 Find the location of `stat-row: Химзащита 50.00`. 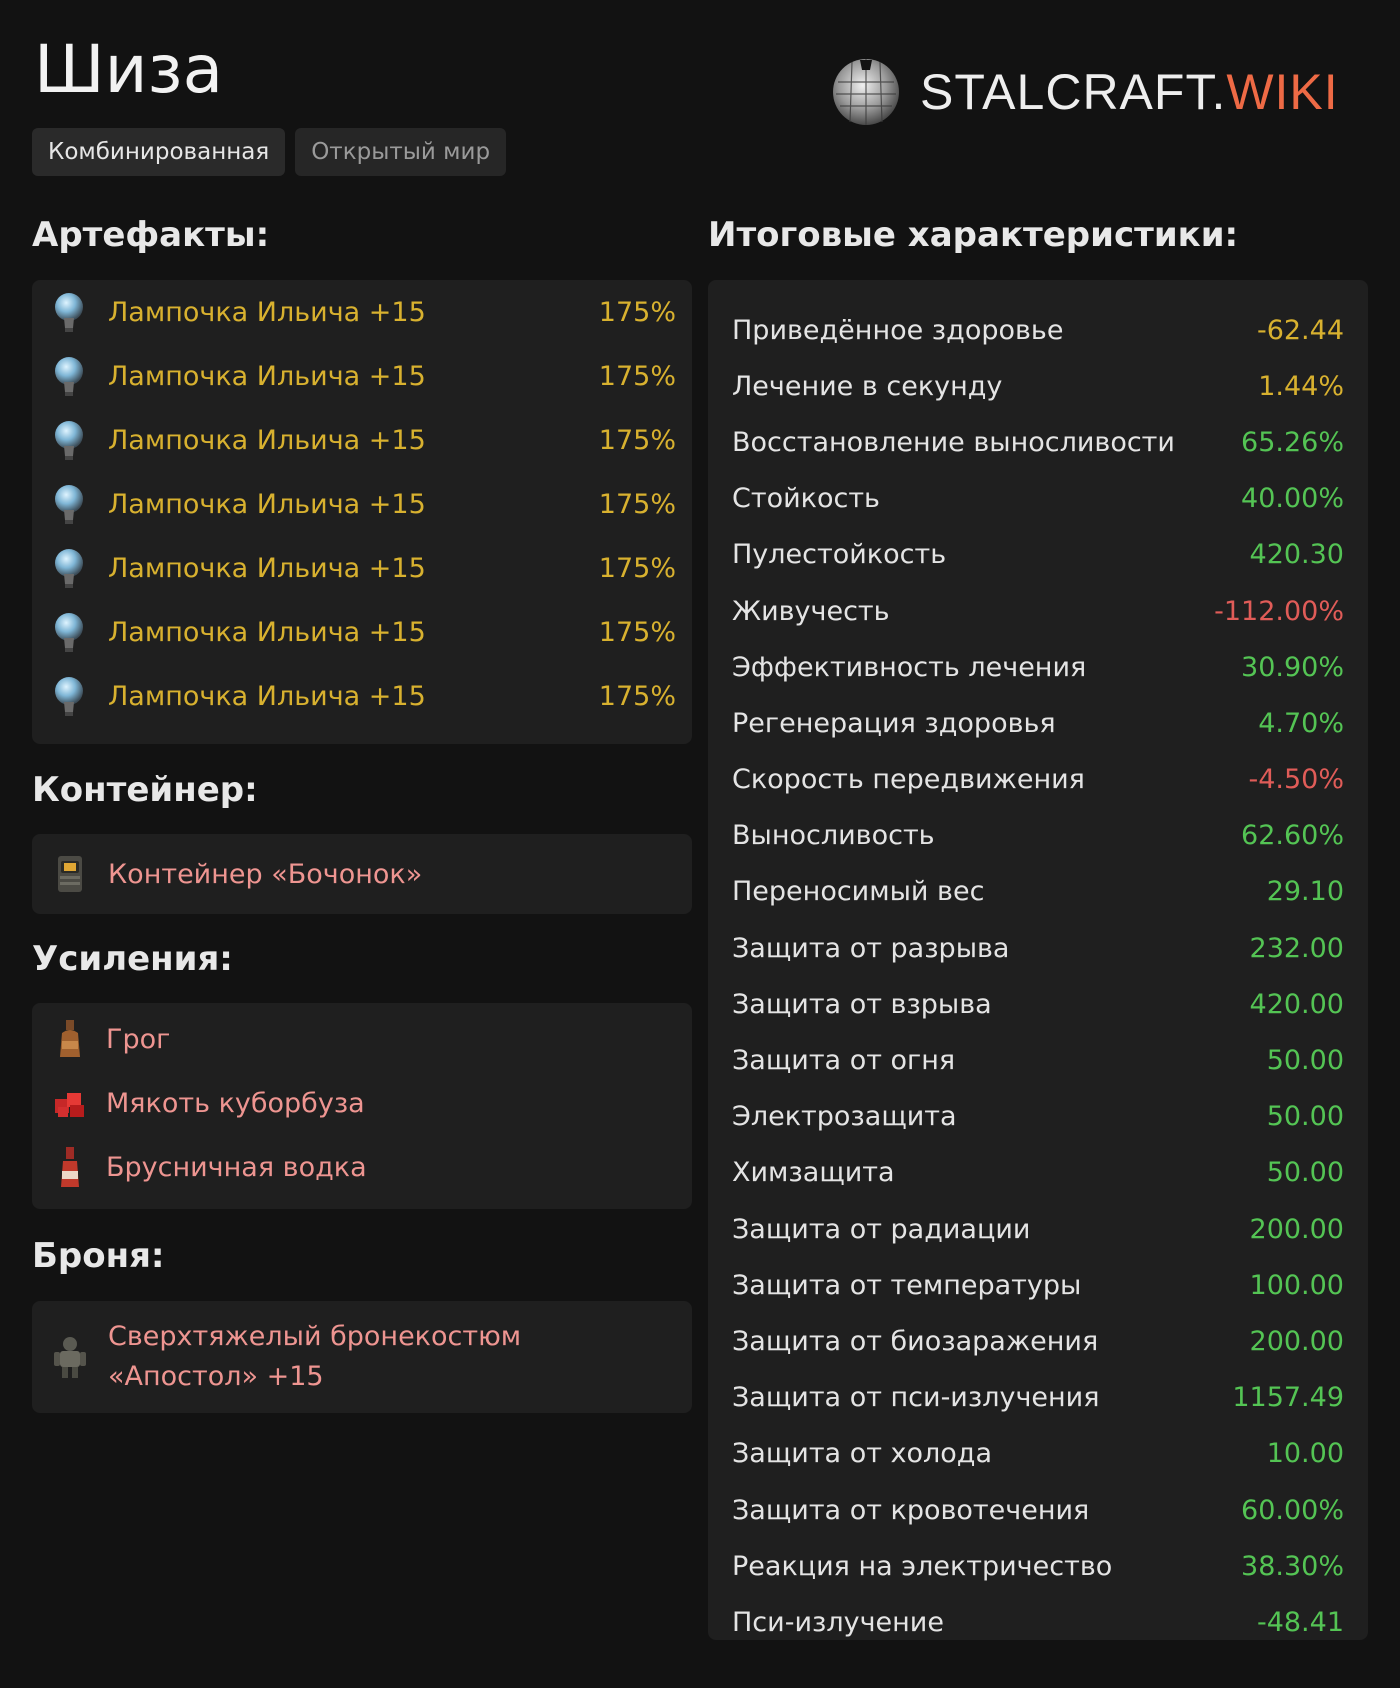

stat-row: Химзащита 50.00 is located at coordinates (1038, 1173).